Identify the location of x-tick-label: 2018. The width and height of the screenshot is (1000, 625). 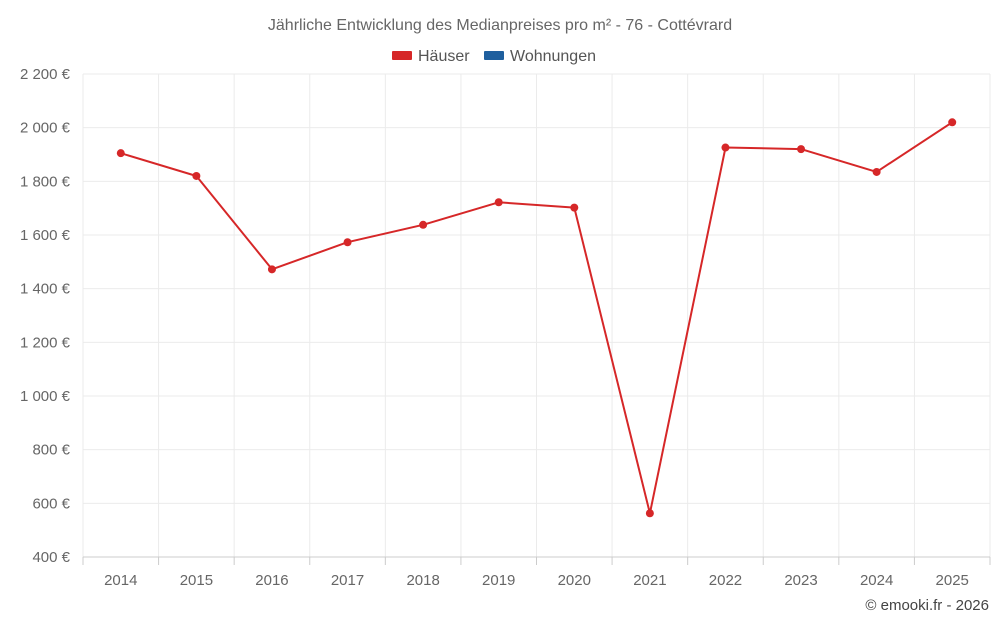
(422, 580).